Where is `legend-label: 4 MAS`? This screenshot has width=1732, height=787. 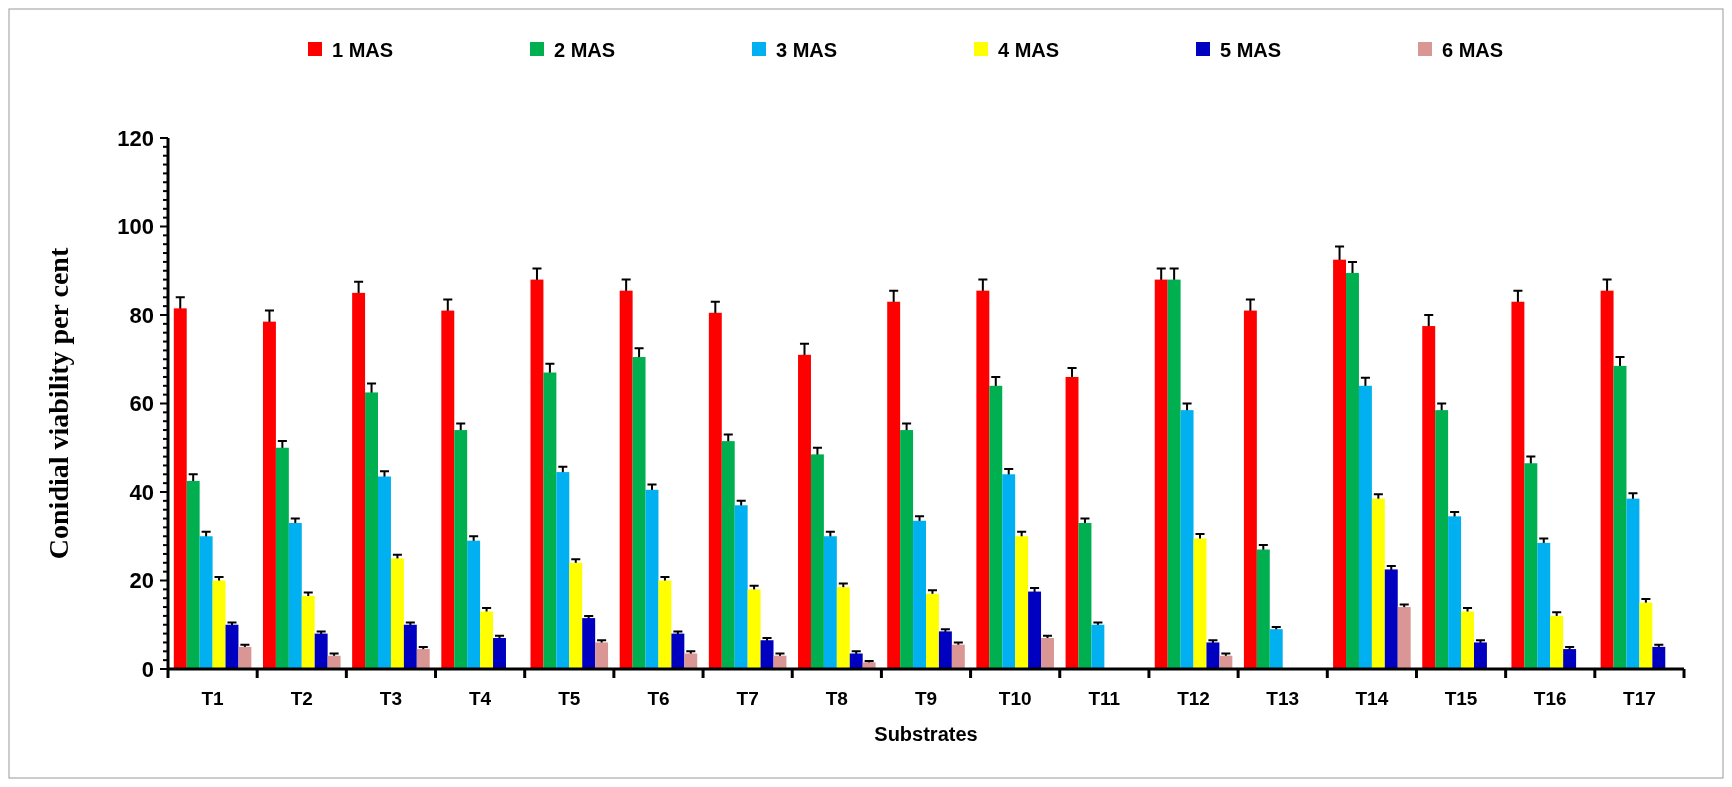
legend-label: 4 MAS is located at coordinates (1029, 50).